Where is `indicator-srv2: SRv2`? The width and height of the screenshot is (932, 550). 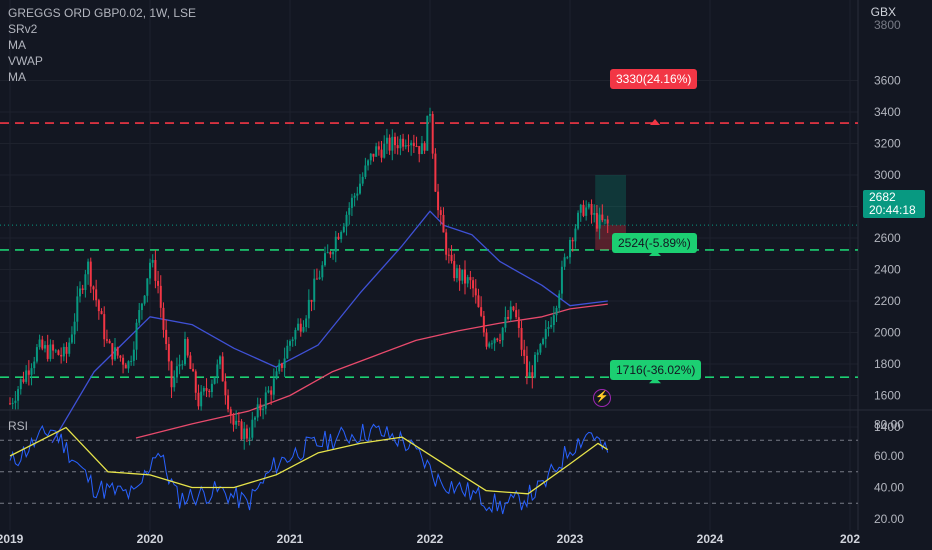 indicator-srv2: SRv2 is located at coordinates (23, 29).